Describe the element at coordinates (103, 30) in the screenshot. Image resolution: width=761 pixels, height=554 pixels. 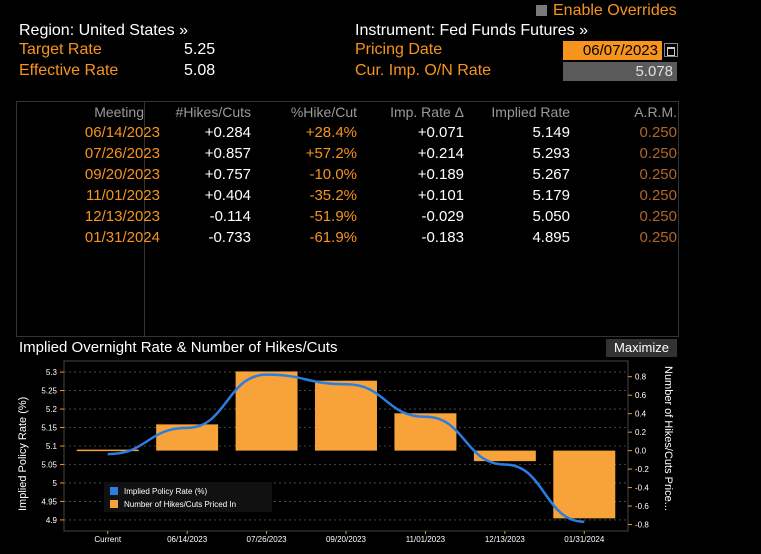
I see `region-selector: Region: United States »` at that location.